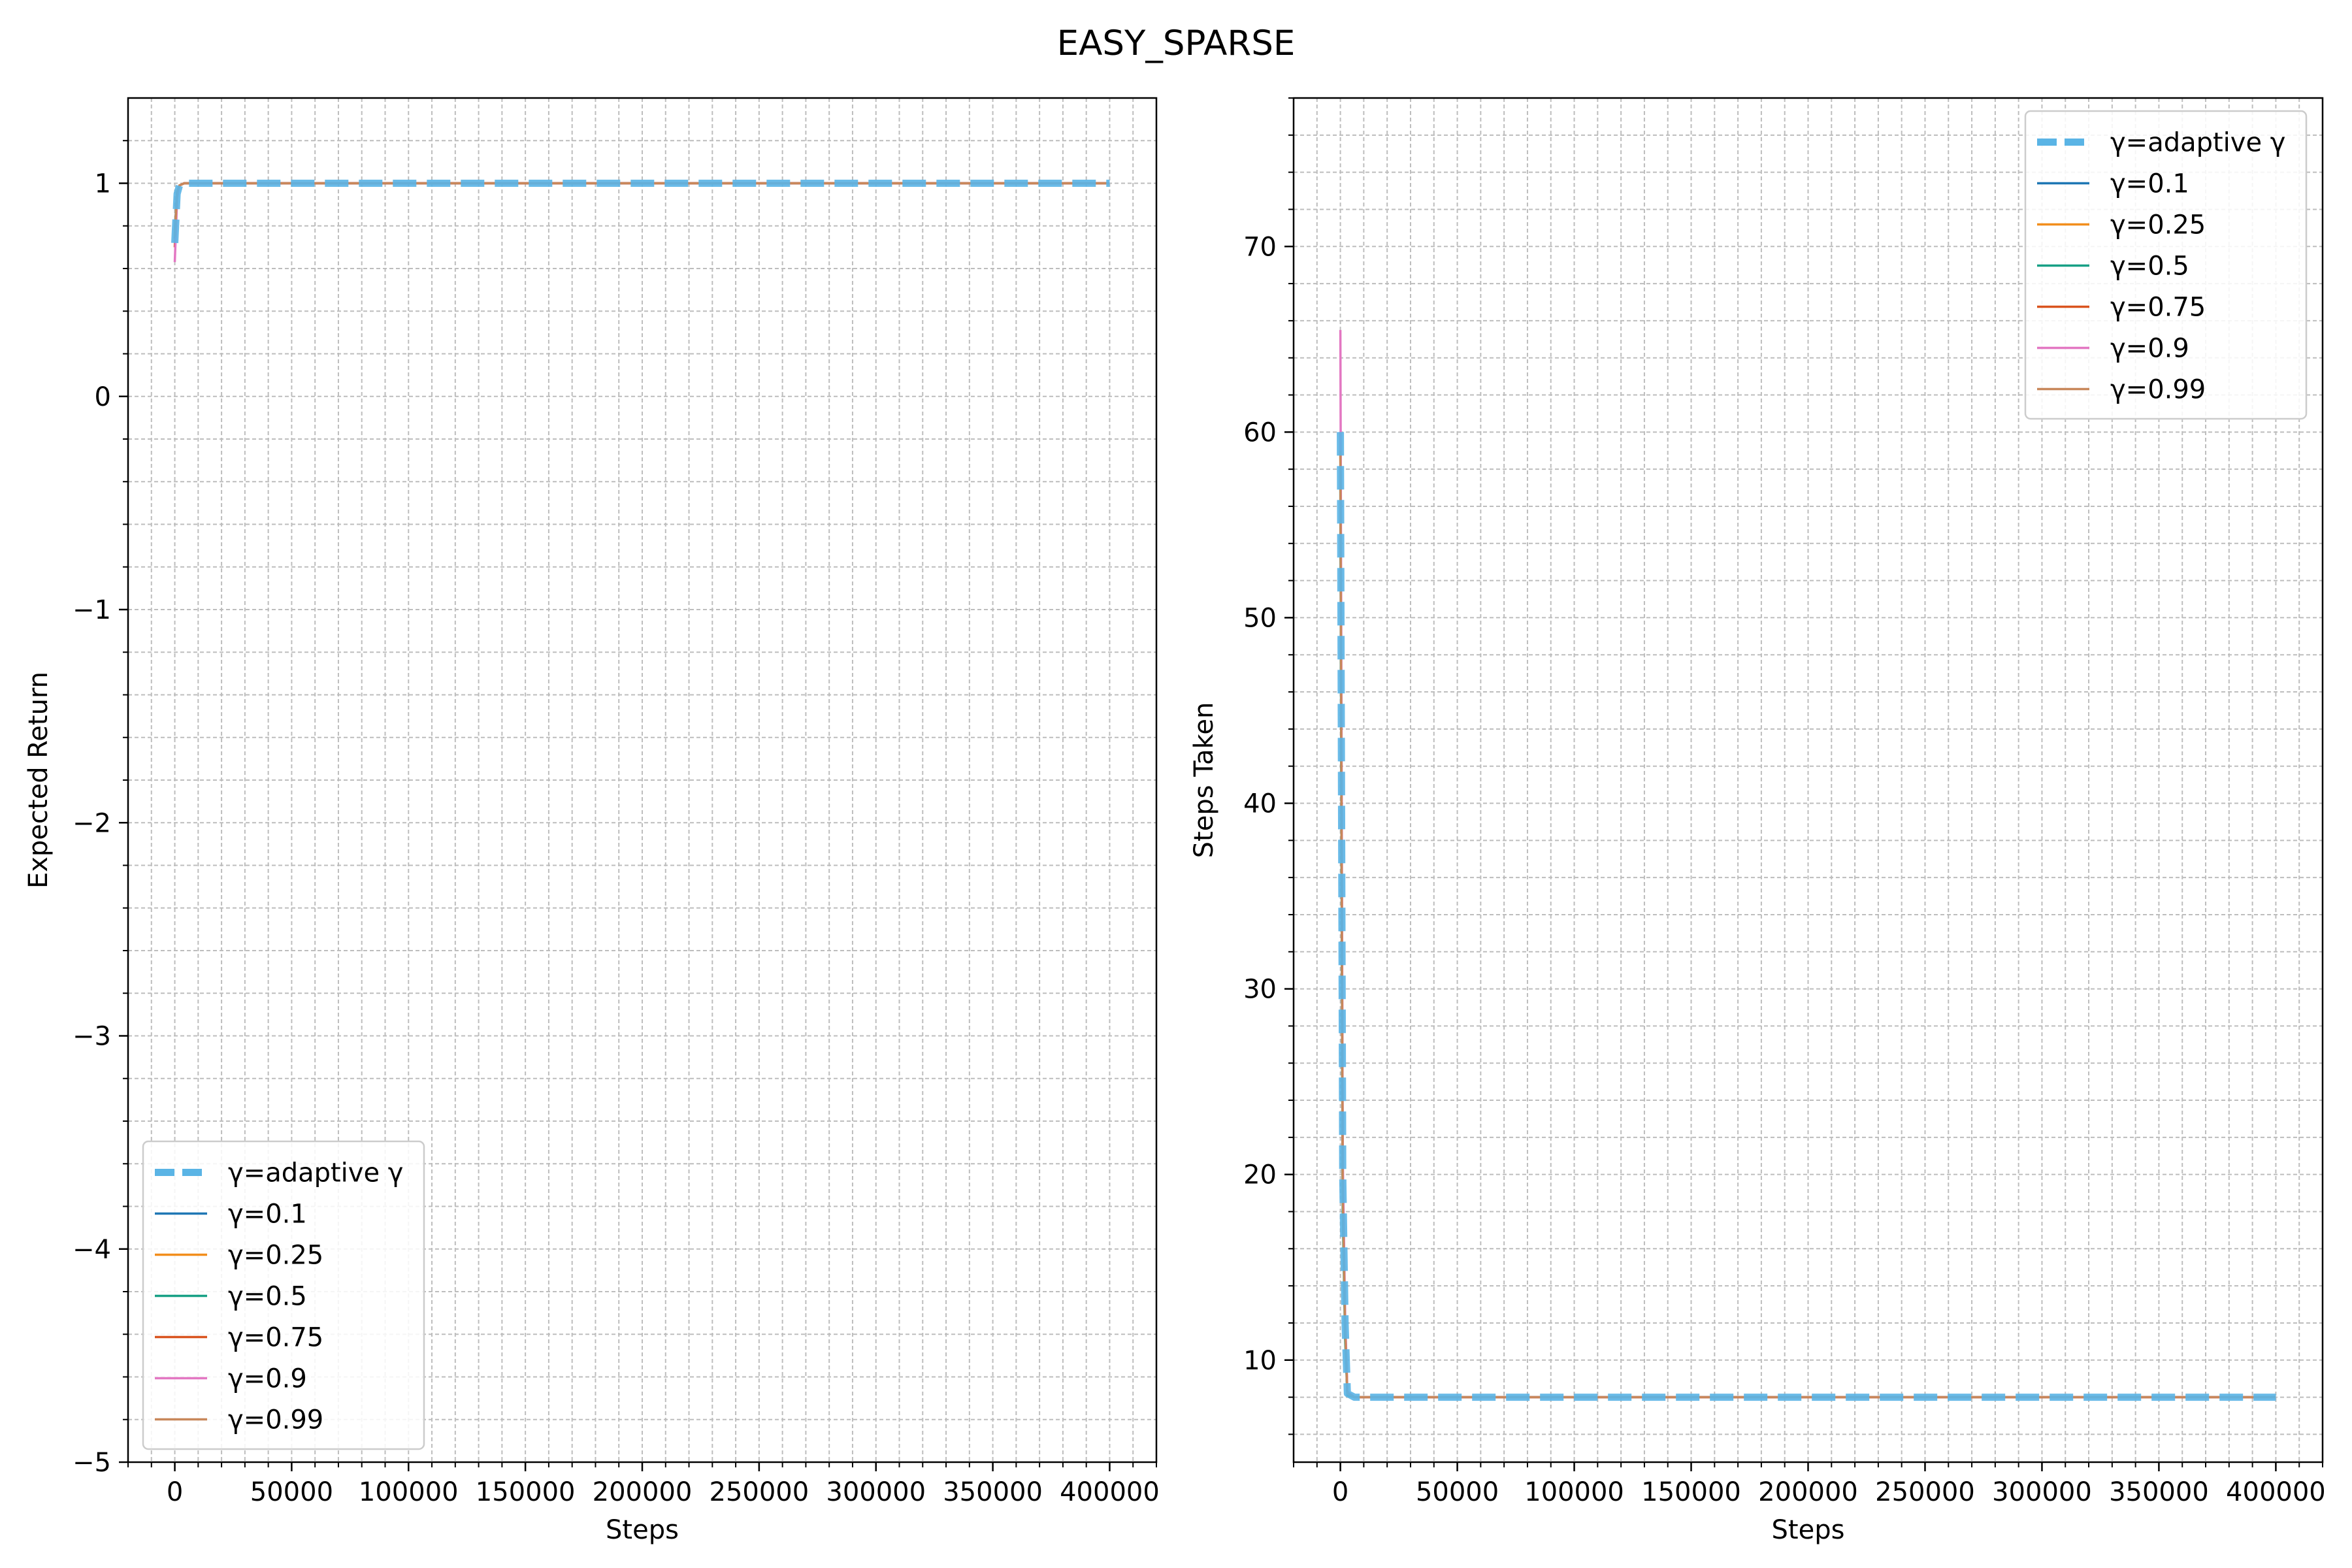 The height and width of the screenshot is (1568, 2352). I want to click on y-tick-label: 20, so click(1260, 1175).